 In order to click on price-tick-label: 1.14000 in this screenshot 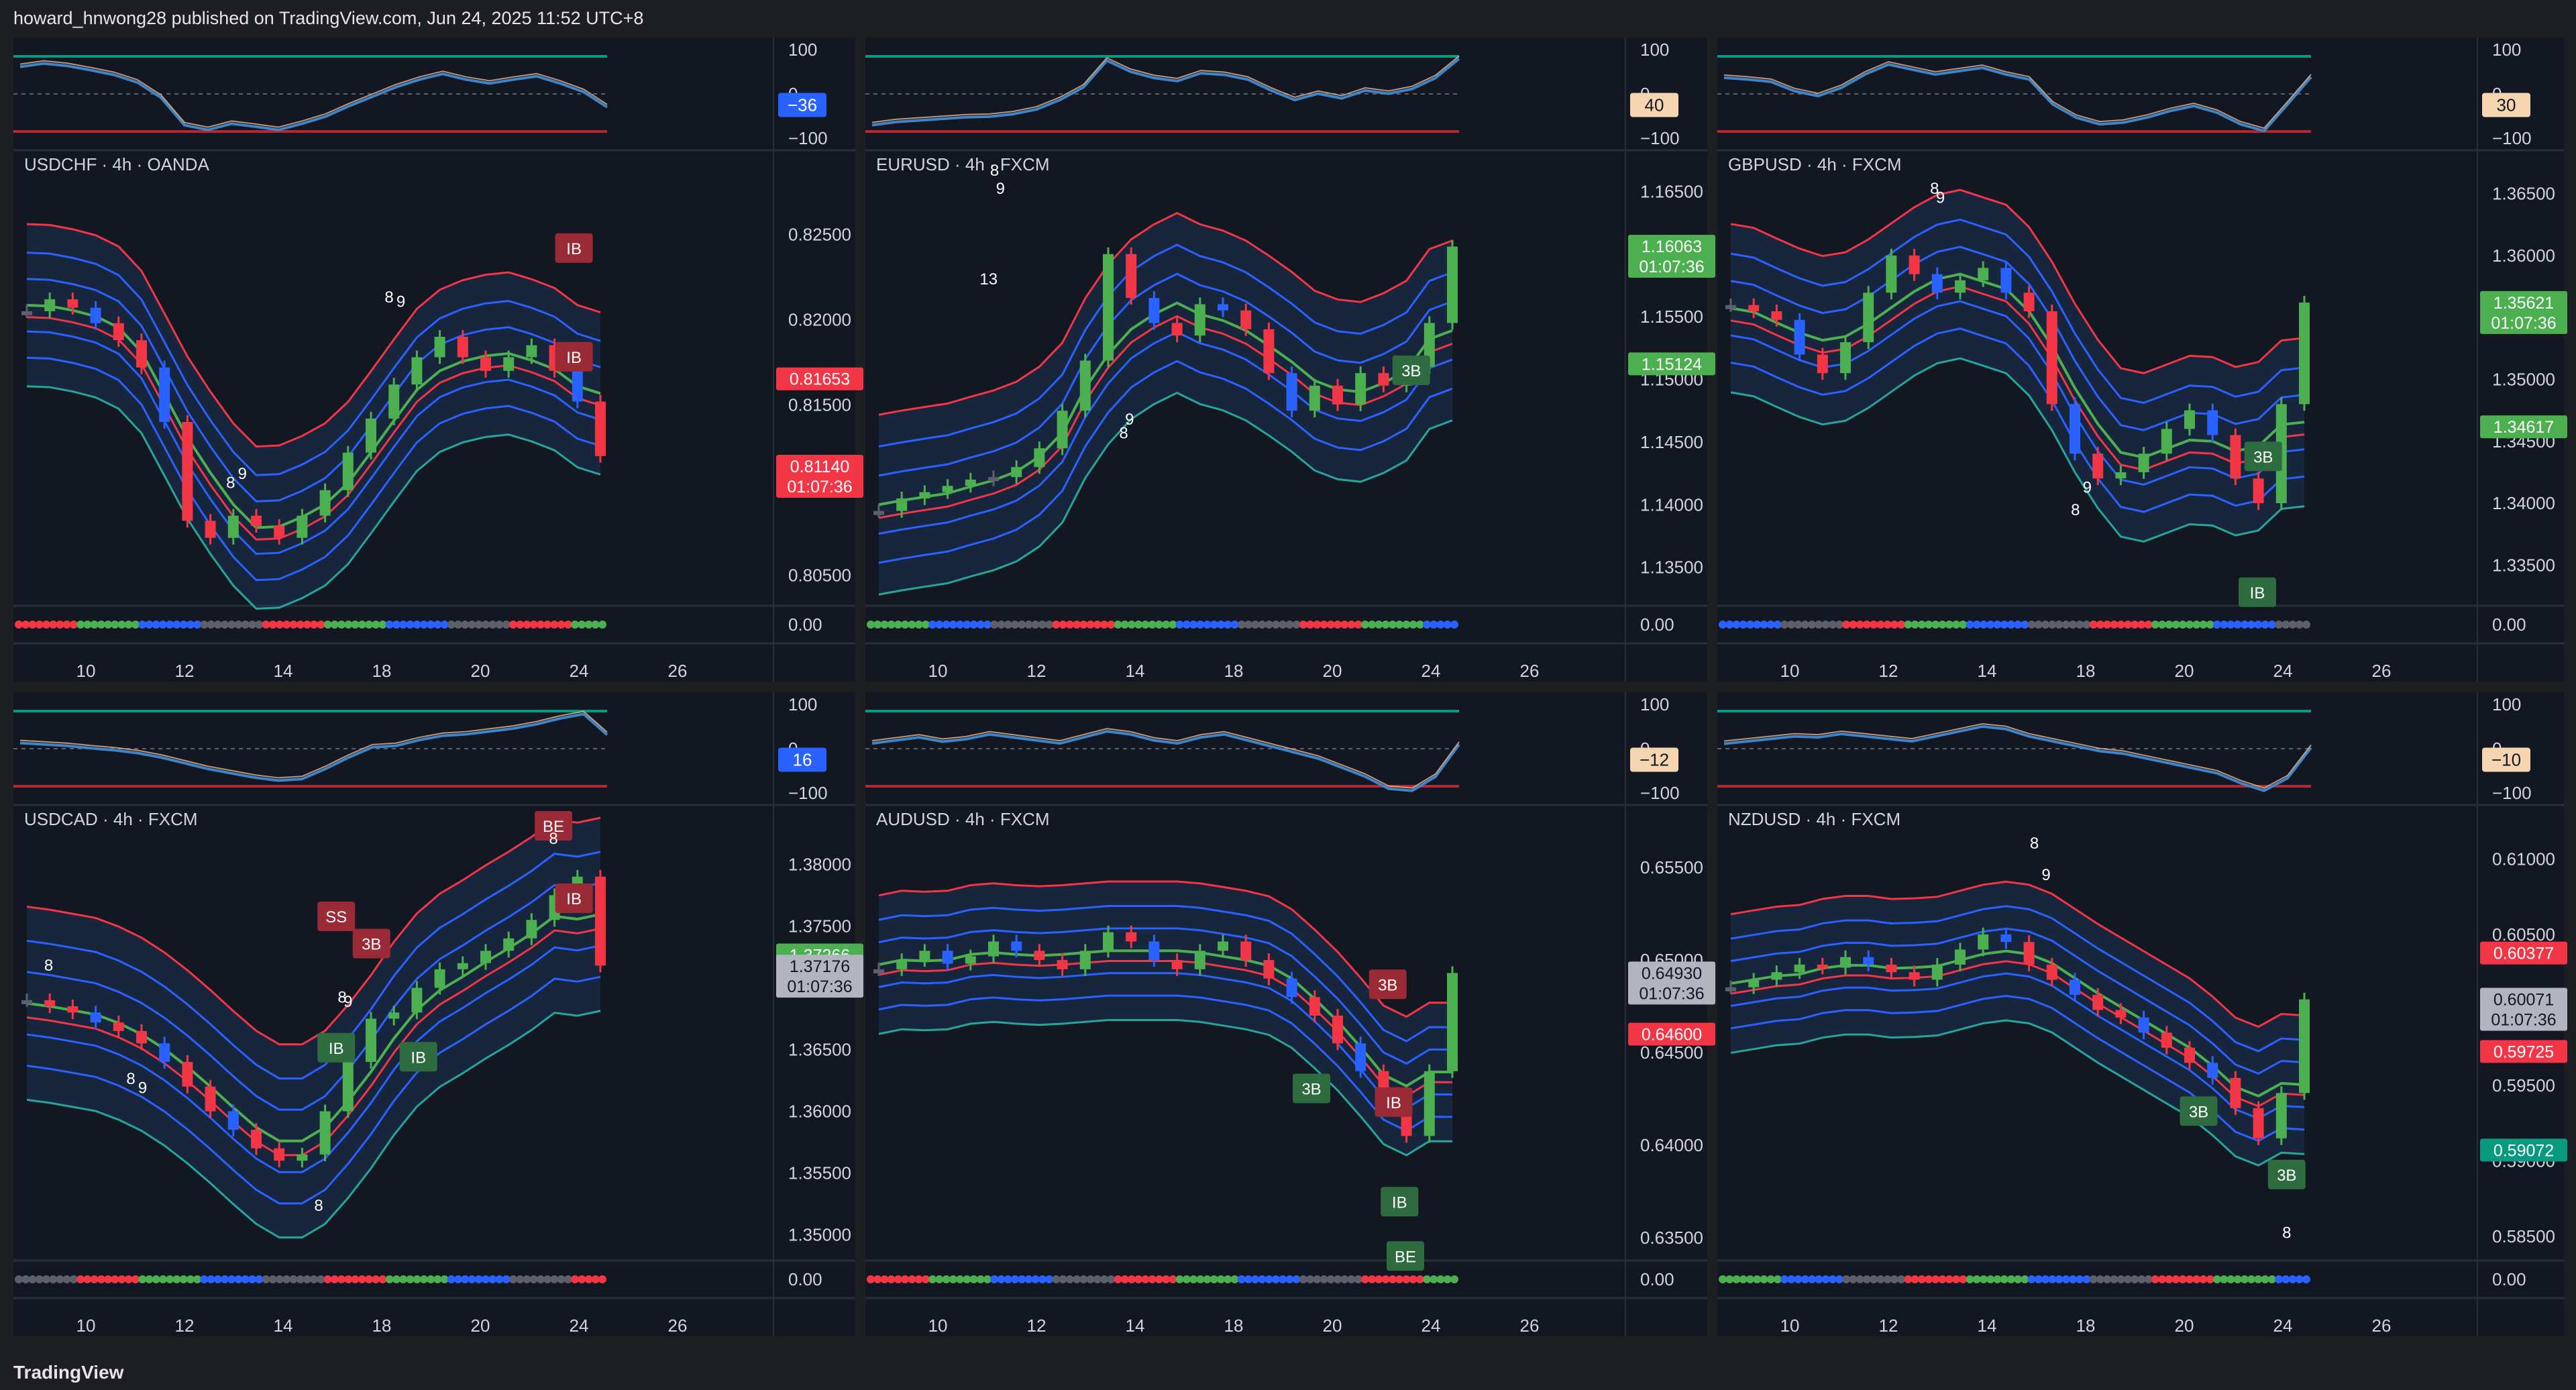, I will do `click(1671, 505)`.